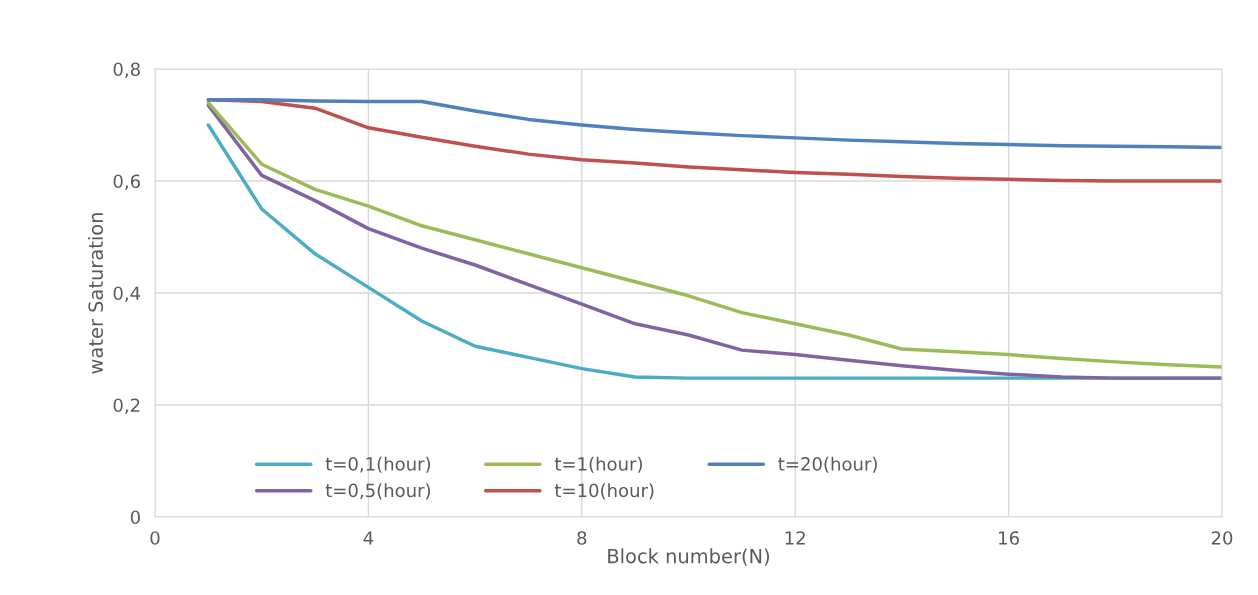  What do you see at coordinates (827, 464) in the screenshot?
I see `legend-label: t=20(hour)` at bounding box center [827, 464].